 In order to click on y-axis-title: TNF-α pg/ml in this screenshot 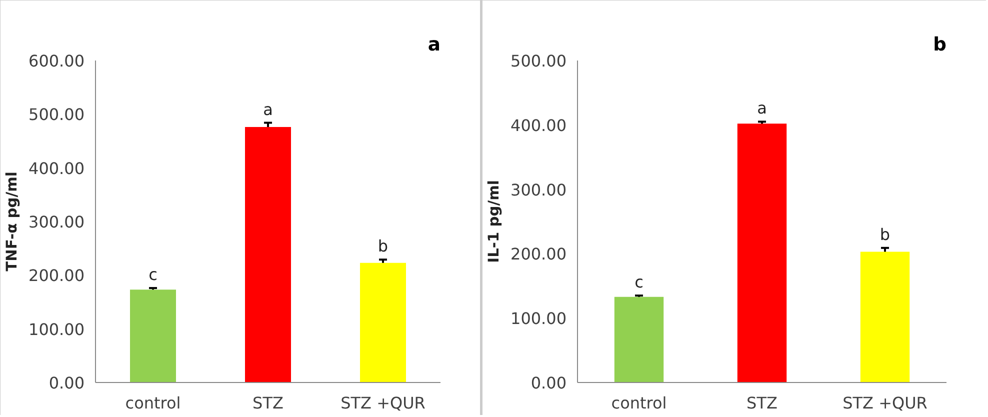, I will do `click(12, 222)`.